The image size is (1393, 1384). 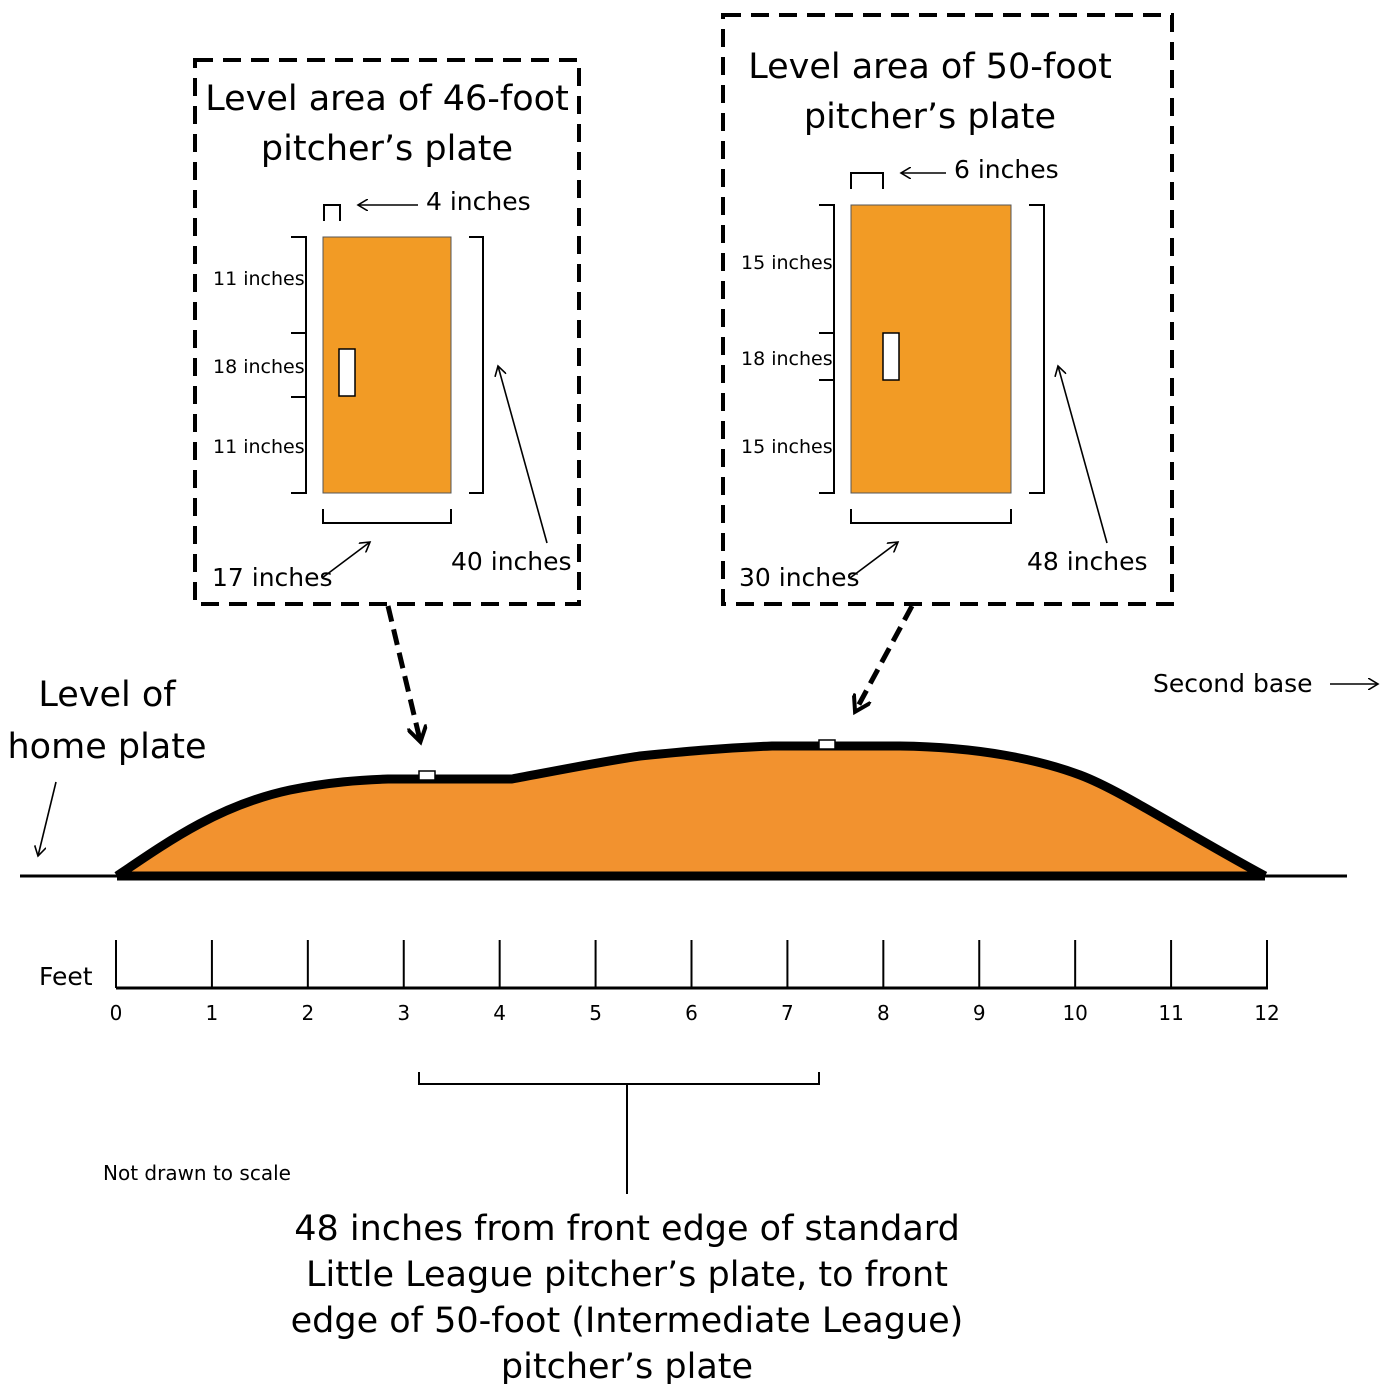 I want to click on offset-label-46: 4 inches, so click(x=478, y=201).